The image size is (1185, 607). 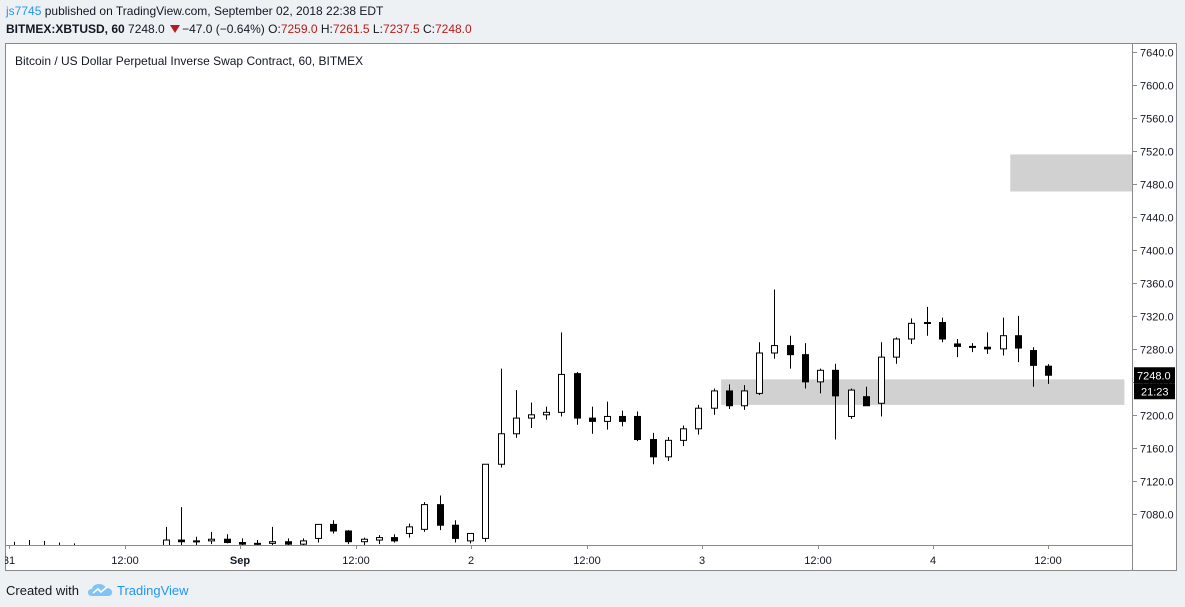 I want to click on last-price-box, so click(x=1154, y=375).